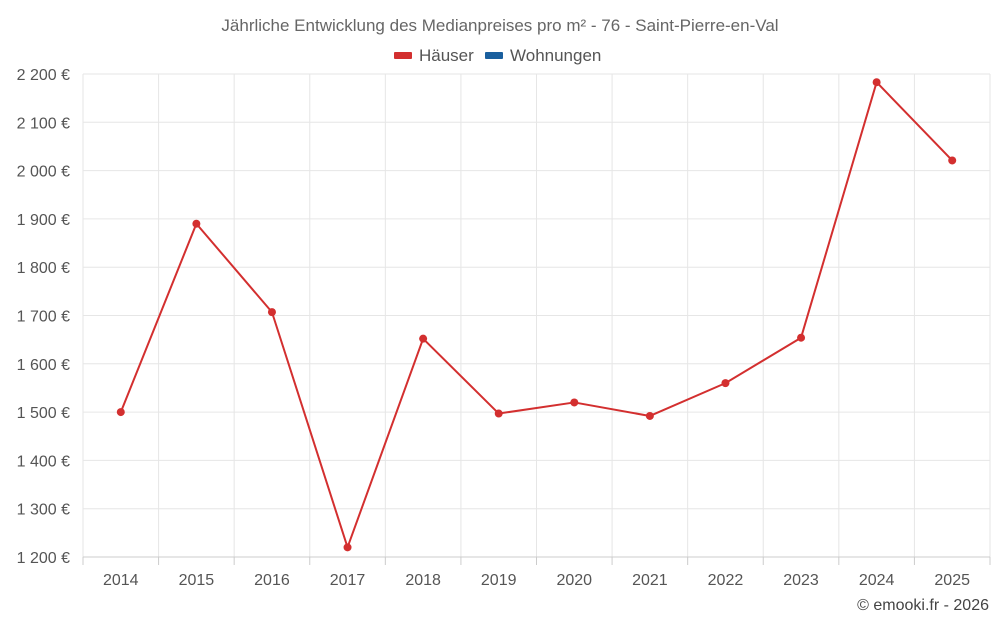  Describe the element at coordinates (726, 580) in the screenshot. I see `x-tick-label: 2022` at that location.